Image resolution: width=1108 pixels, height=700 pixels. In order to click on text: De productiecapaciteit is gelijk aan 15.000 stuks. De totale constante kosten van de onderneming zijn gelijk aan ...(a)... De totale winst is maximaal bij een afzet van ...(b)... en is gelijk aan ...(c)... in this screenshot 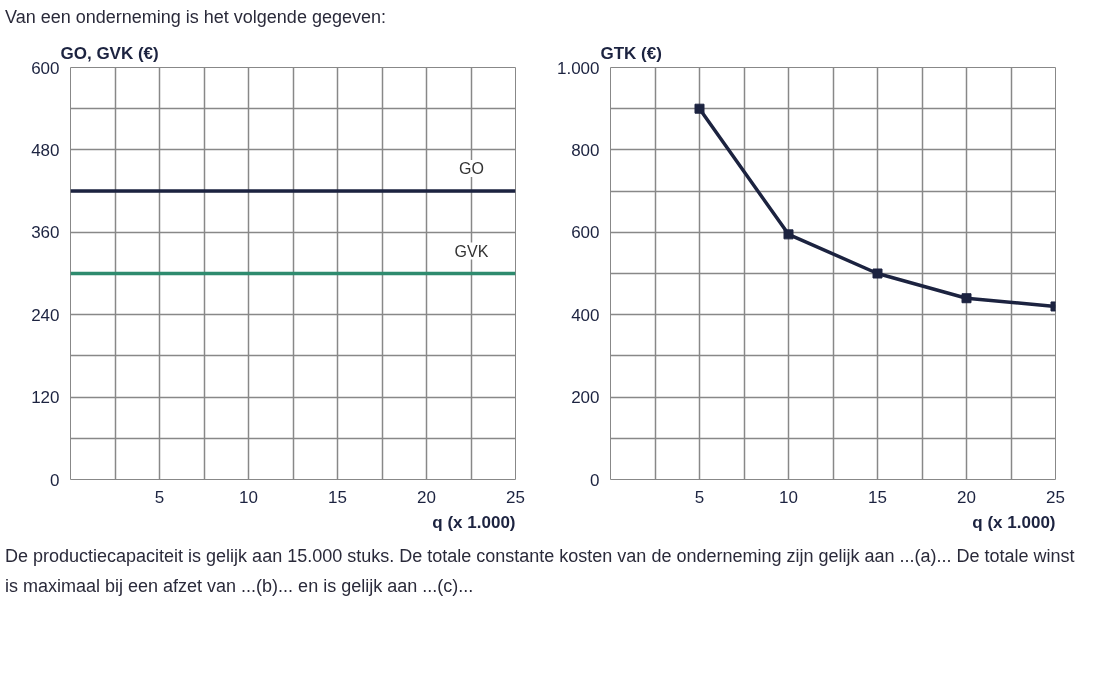, I will do `click(540, 571)`.